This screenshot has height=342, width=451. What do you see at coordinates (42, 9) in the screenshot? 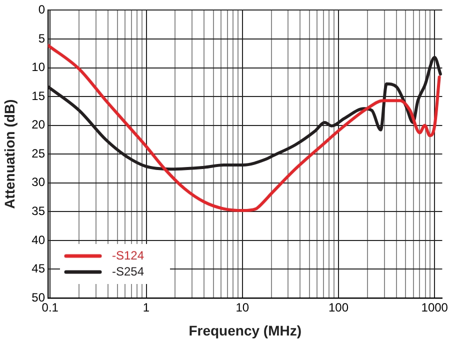
I see `y-tick-label: 0` at bounding box center [42, 9].